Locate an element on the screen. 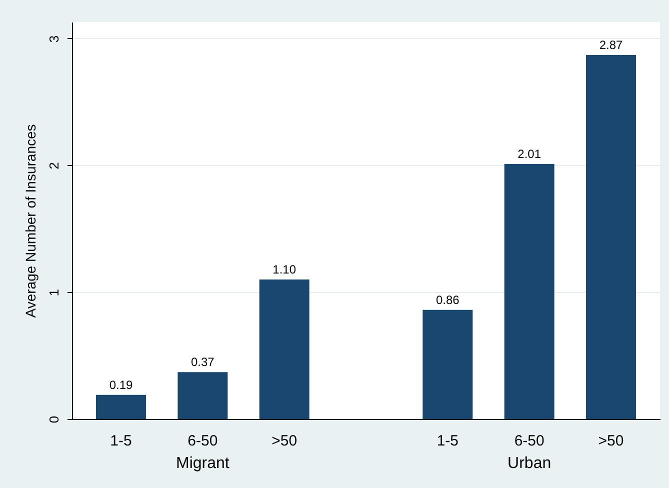  text: Migrant is located at coordinates (203, 463).